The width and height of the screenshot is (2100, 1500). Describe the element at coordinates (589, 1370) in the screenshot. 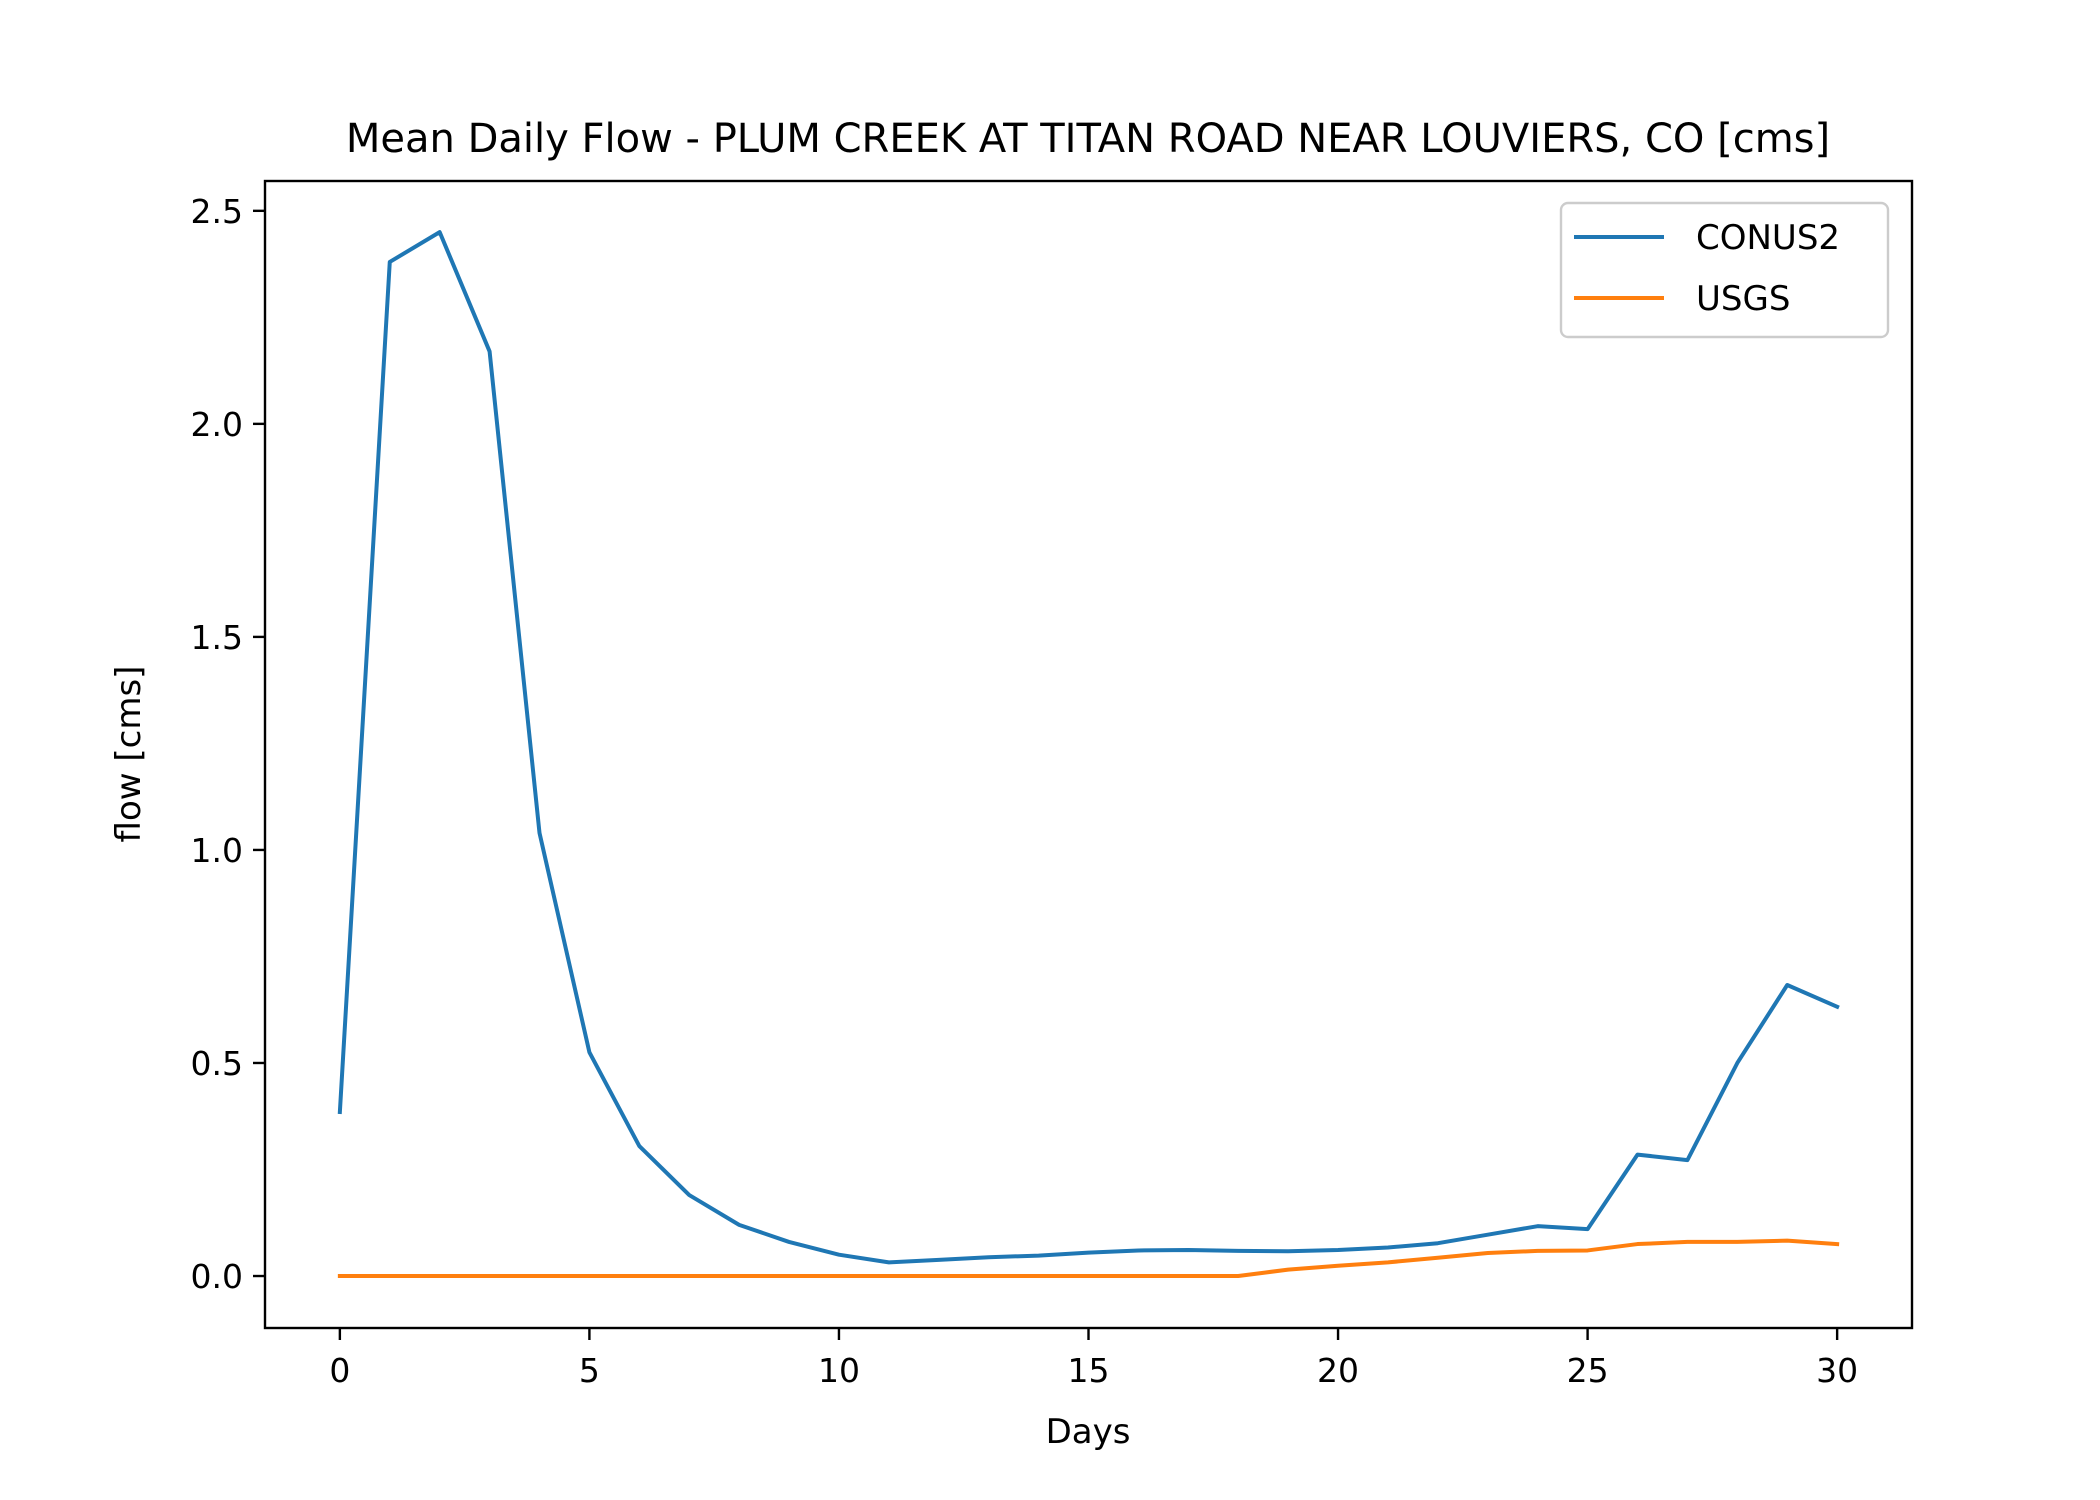

I see `x-tick-label: 5` at that location.